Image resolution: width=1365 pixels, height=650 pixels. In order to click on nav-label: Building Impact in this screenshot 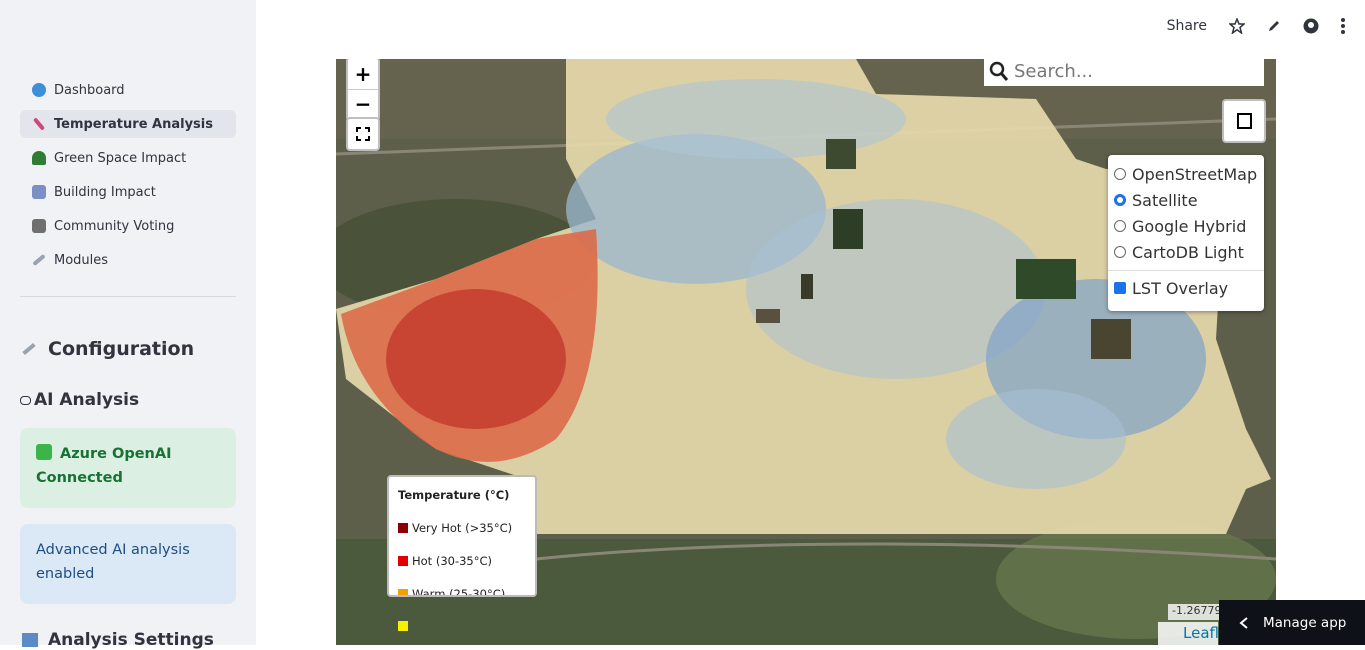, I will do `click(105, 192)`.